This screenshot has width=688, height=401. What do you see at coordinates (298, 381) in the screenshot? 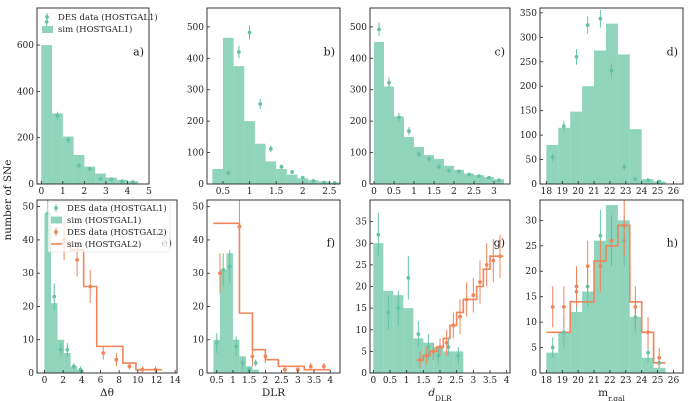
I see `x-tick-label: 3` at bounding box center [298, 381].